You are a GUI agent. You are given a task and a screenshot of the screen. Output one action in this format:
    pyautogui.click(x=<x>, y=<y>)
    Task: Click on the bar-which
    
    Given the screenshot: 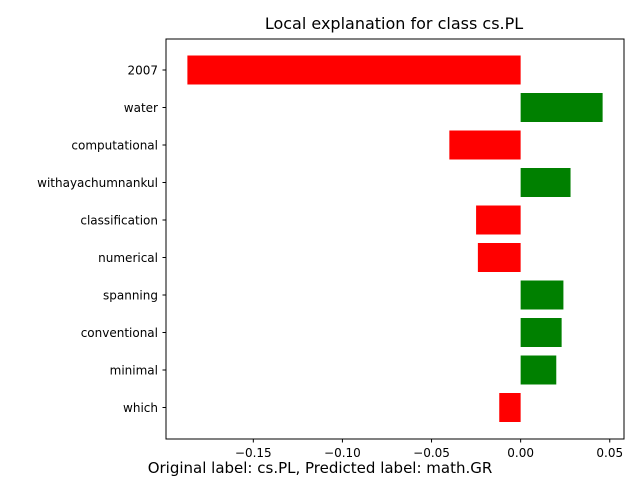 What is the action you would take?
    pyautogui.click(x=510, y=407)
    